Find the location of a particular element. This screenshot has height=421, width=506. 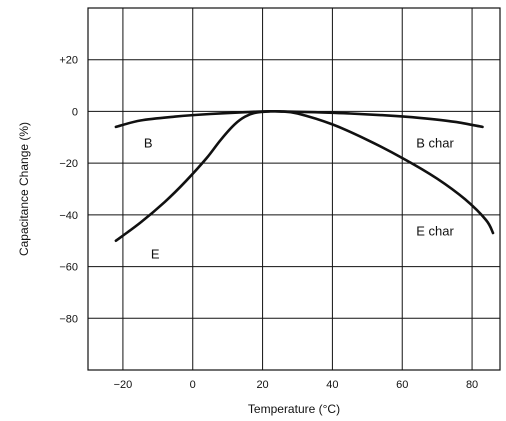

x-axis-label: Temperature (°C) is located at coordinates (294, 409).